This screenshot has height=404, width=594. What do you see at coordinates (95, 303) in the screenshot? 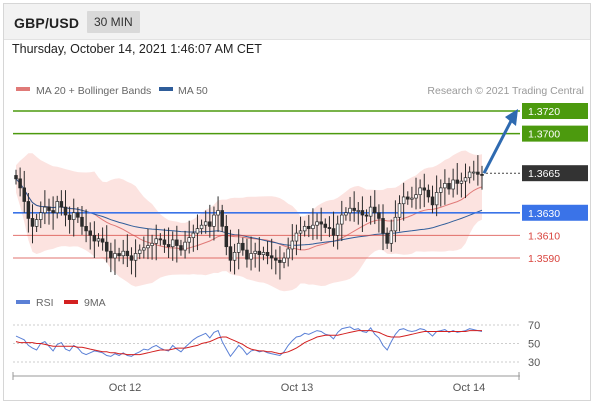
I see `ma9-legend-label: 9MA` at bounding box center [95, 303].